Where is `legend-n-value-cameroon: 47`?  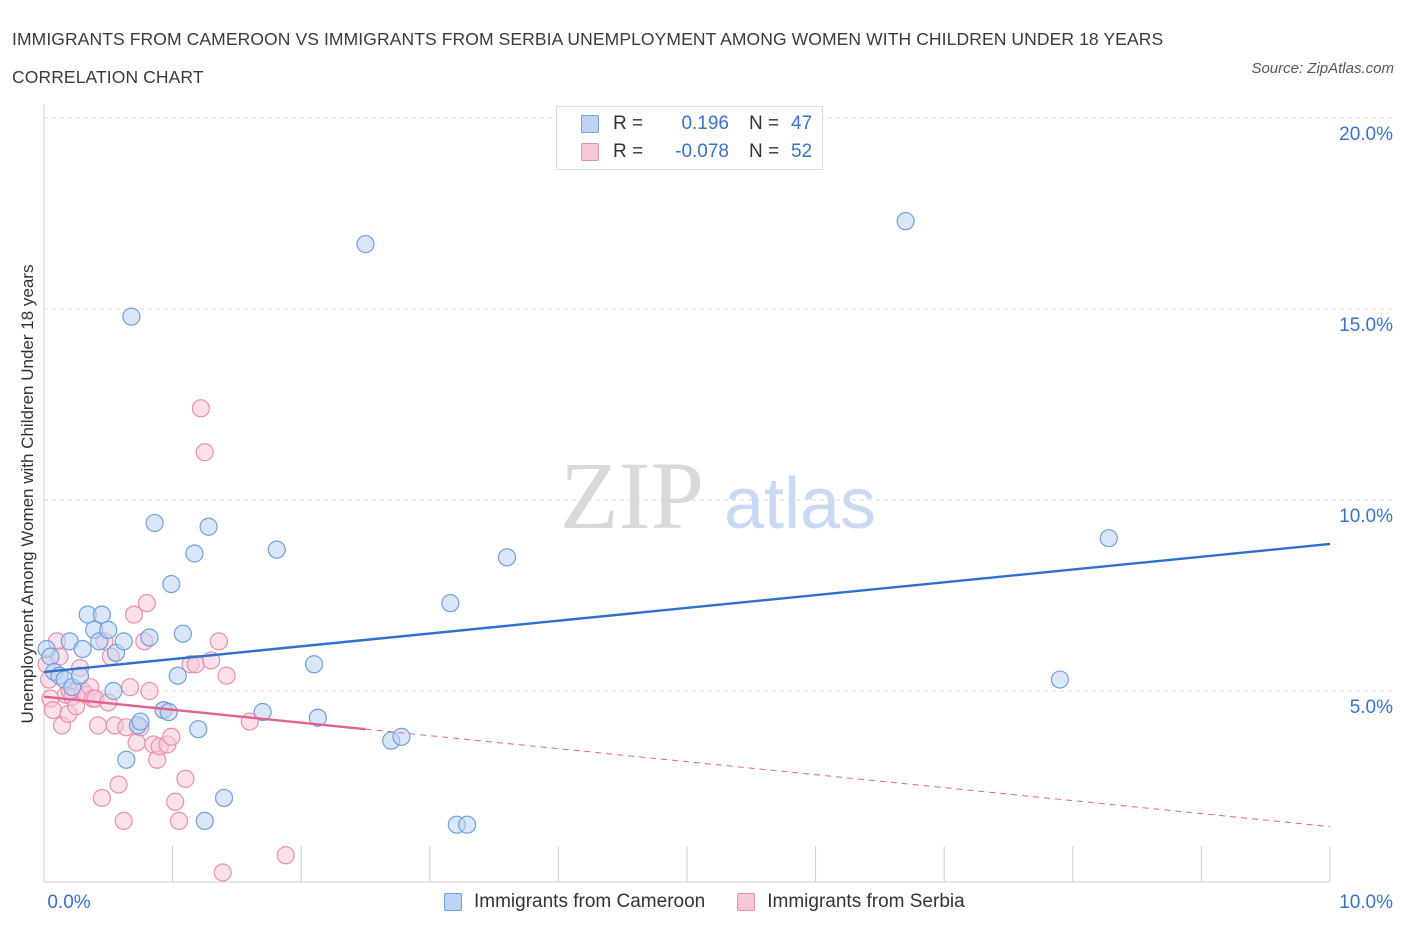 legend-n-value-cameroon: 47 is located at coordinates (802, 123).